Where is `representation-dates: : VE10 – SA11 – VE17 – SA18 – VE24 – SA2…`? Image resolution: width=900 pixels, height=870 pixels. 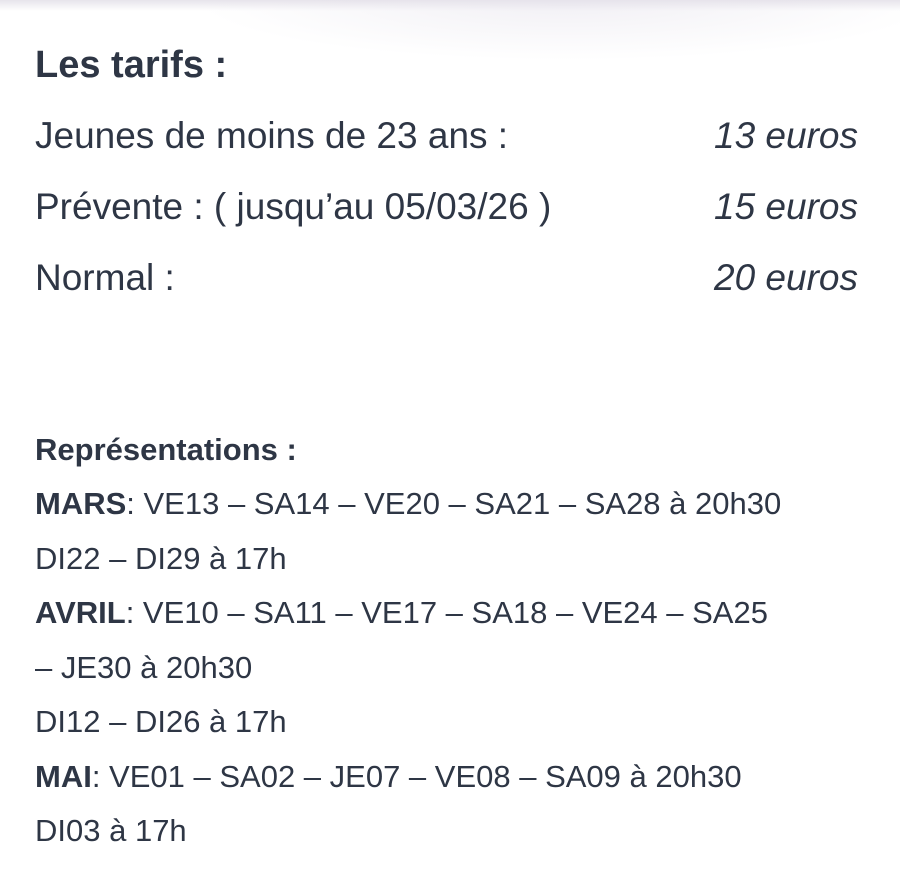
representation-dates: : VE10 – SA11 – VE17 – SA18 – VE24 – SA2… is located at coordinates (446, 612).